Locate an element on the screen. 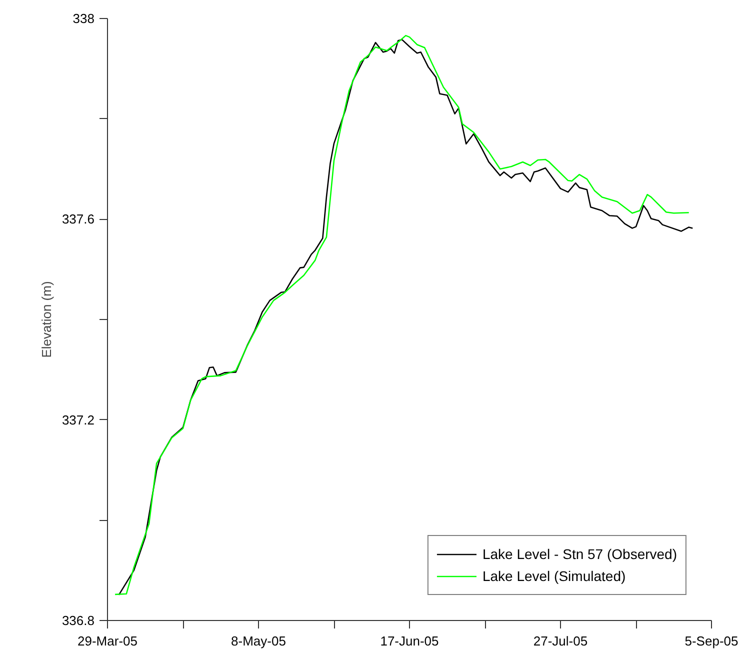 The height and width of the screenshot is (672, 746). y-tick-label: 338 is located at coordinates (83, 18).